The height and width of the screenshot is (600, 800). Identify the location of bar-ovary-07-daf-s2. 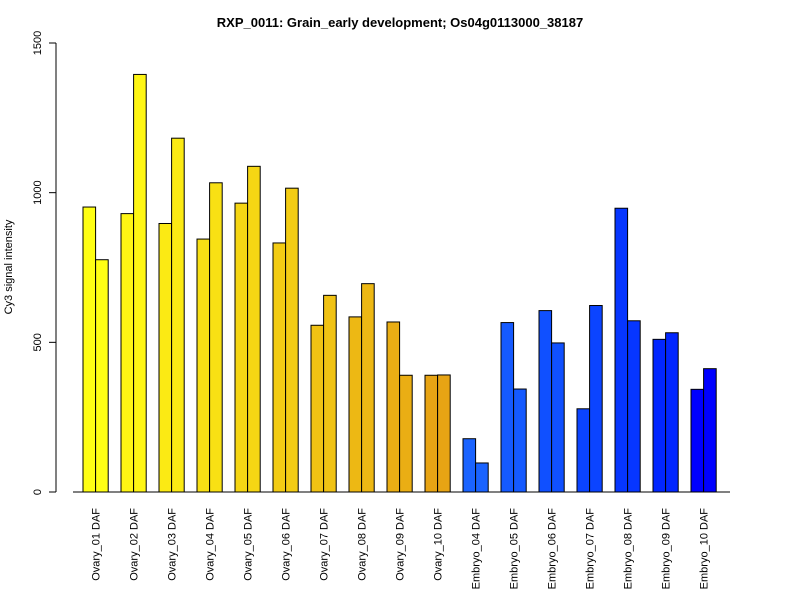
(330, 393).